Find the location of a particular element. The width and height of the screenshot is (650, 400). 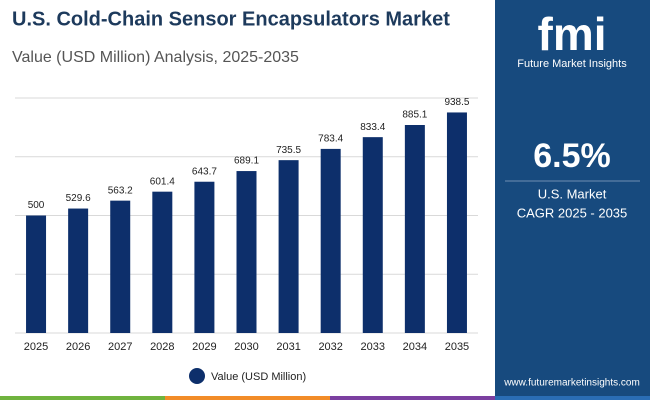

x-tick-label: 2025 is located at coordinates (36, 347).